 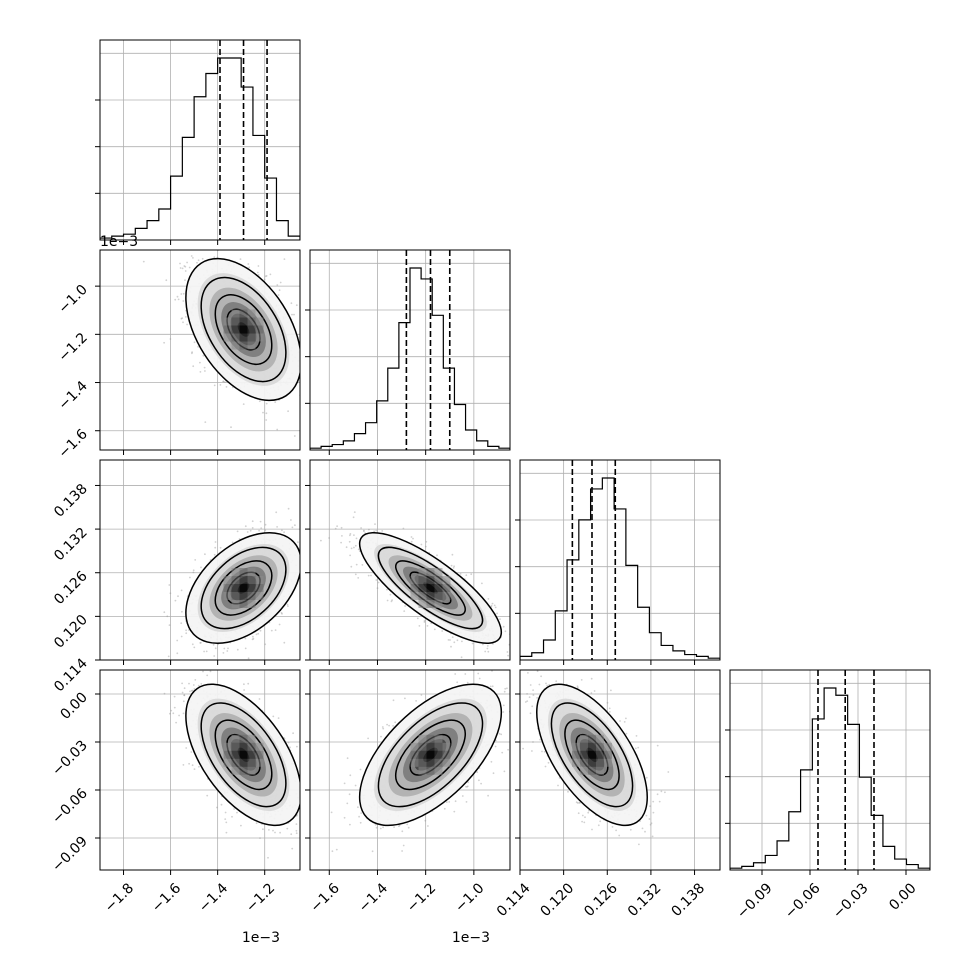 What do you see at coordinates (71, 545) in the screenshot?
I see `y-tick-label: 0.132` at bounding box center [71, 545].